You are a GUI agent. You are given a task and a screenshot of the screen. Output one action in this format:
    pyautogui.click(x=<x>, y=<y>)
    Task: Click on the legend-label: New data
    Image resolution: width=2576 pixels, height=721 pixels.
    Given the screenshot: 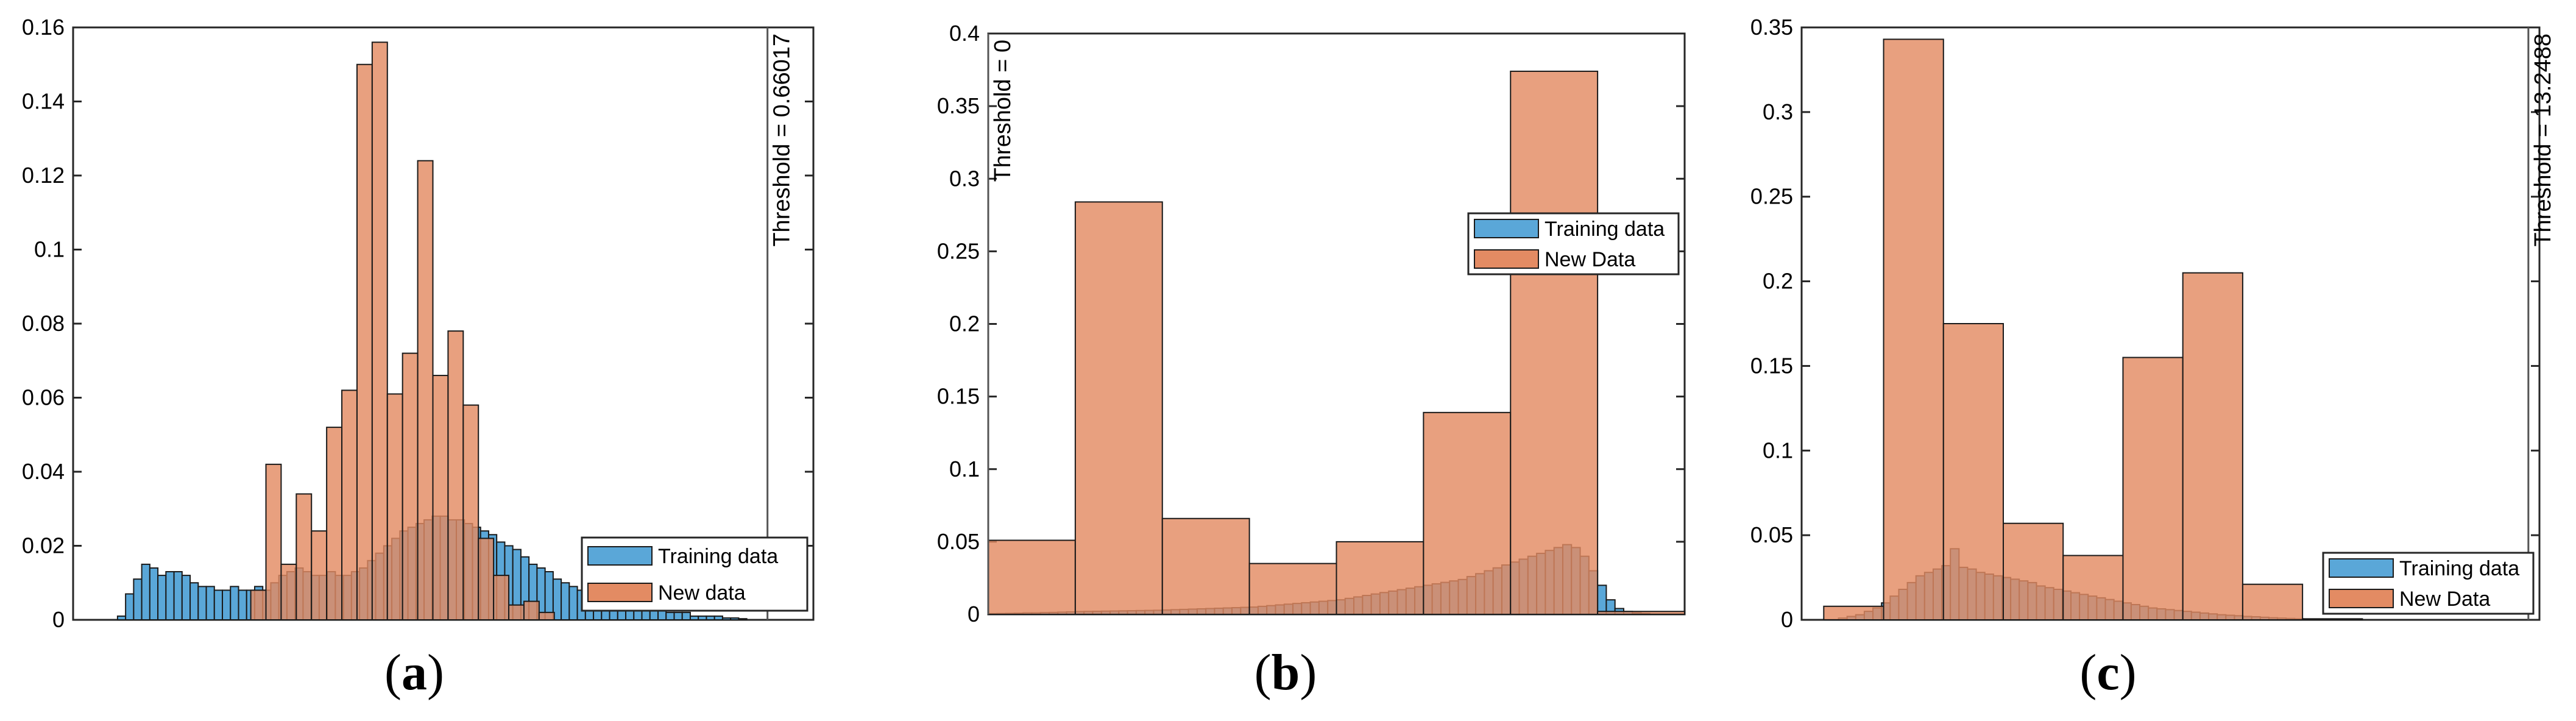 What is the action you would take?
    pyautogui.click(x=702, y=593)
    